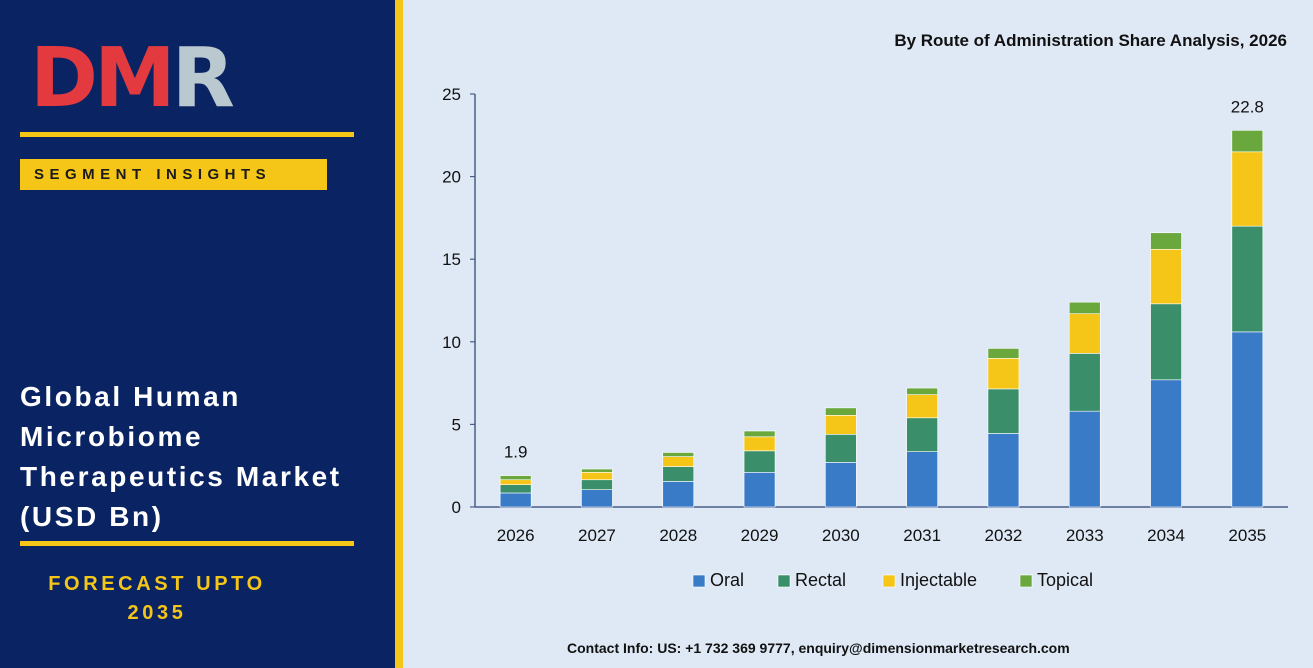 The image size is (1313, 668). What do you see at coordinates (399, 334) in the screenshot?
I see `accent-stripe` at bounding box center [399, 334].